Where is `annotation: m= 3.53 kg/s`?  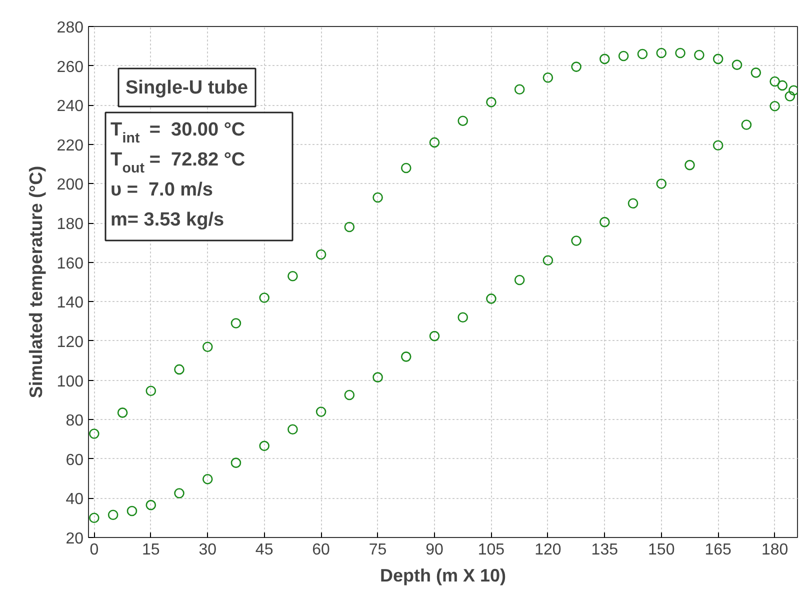
annotation: m= 3.53 kg/s is located at coordinates (167, 220).